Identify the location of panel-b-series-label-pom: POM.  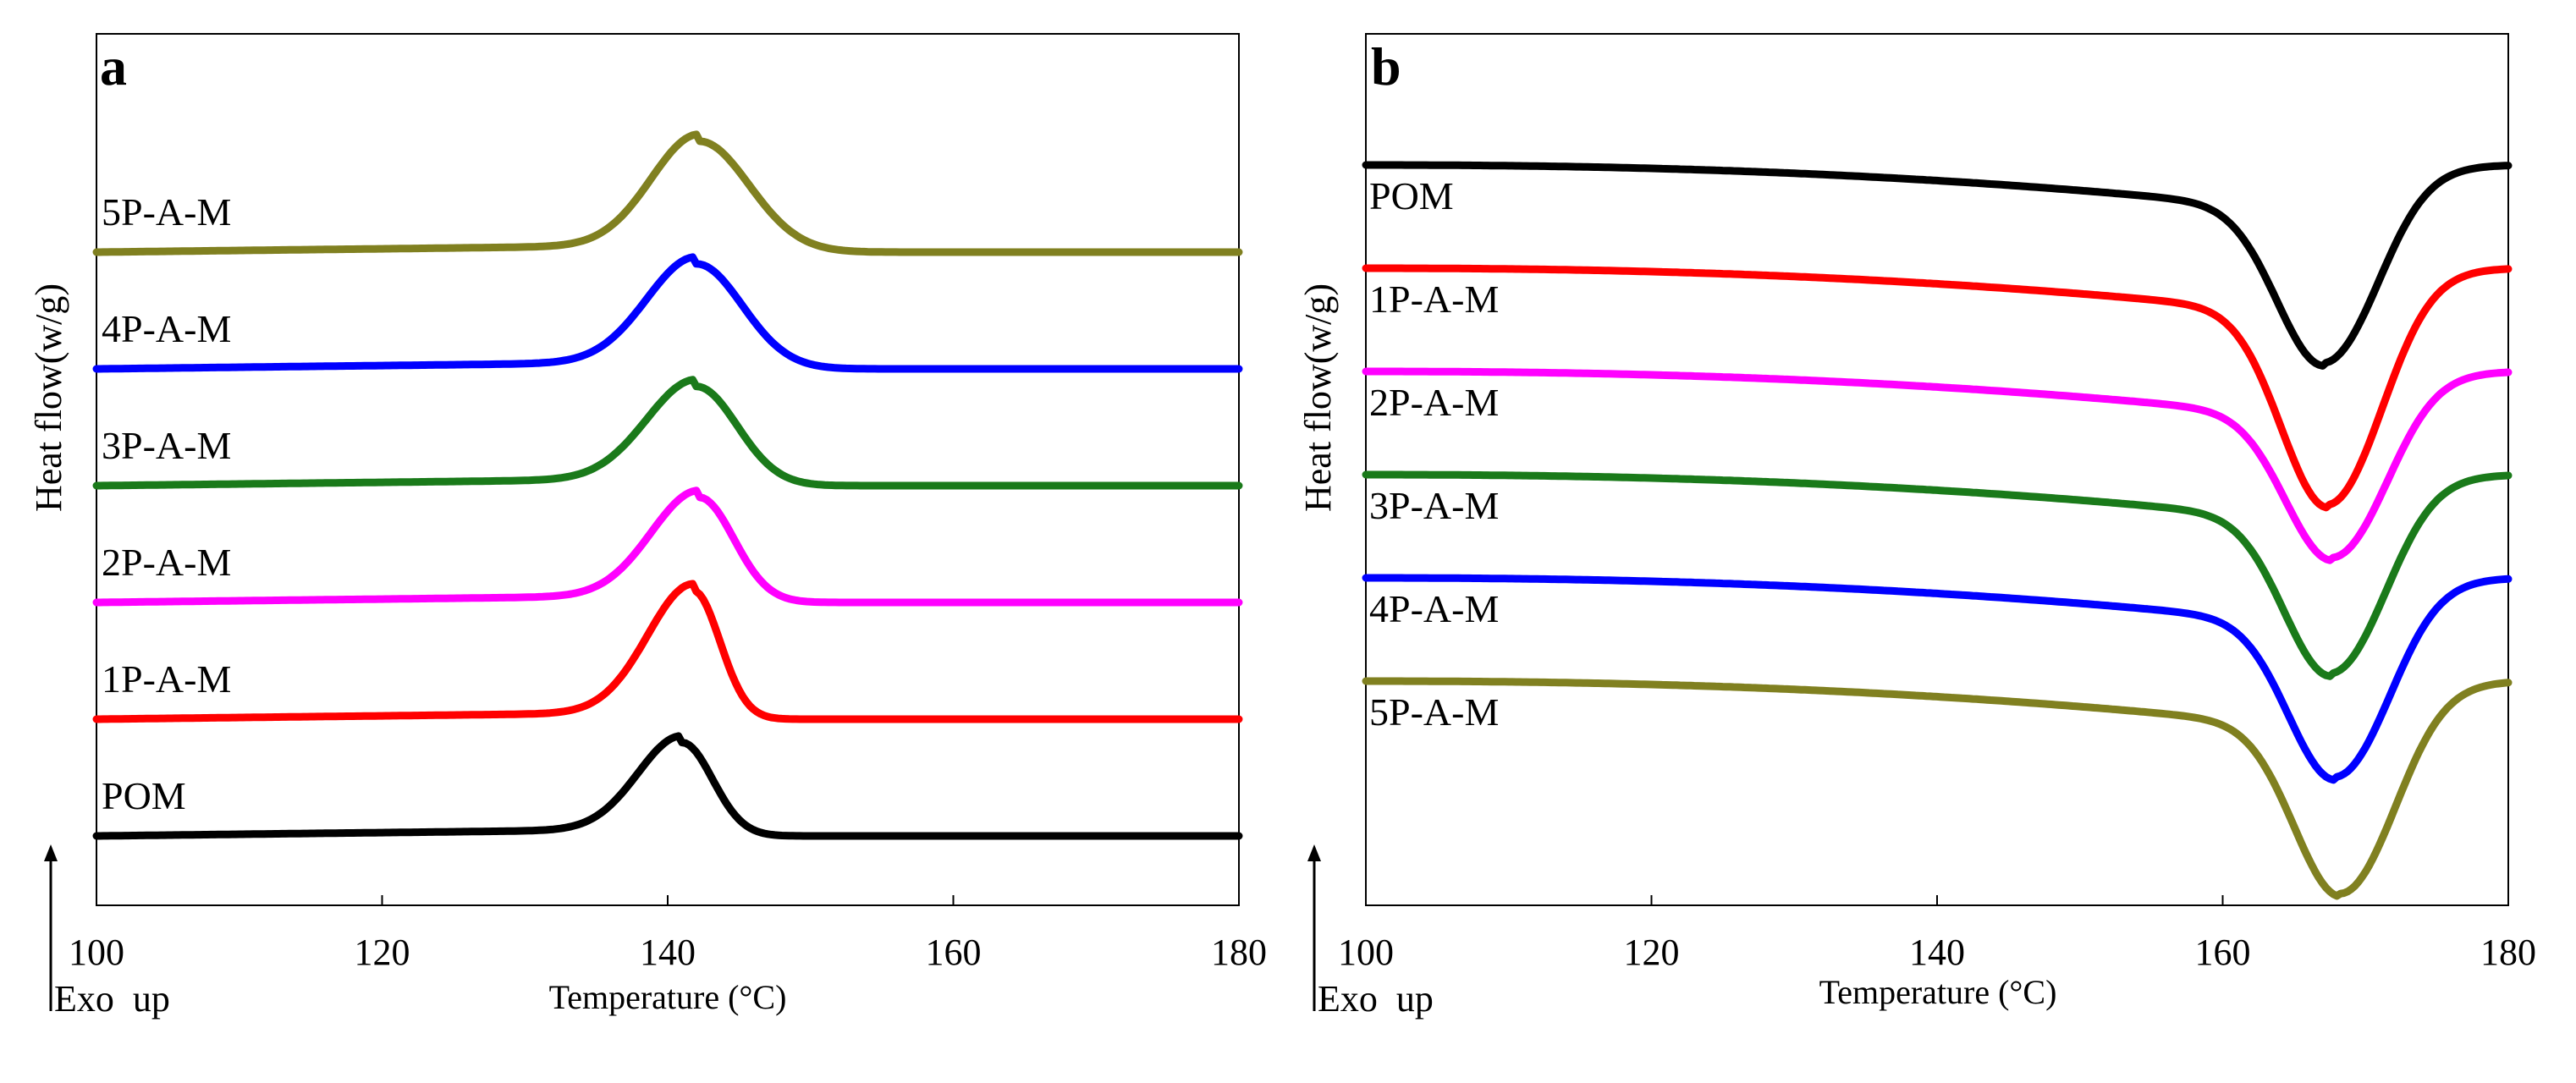
(1411, 195).